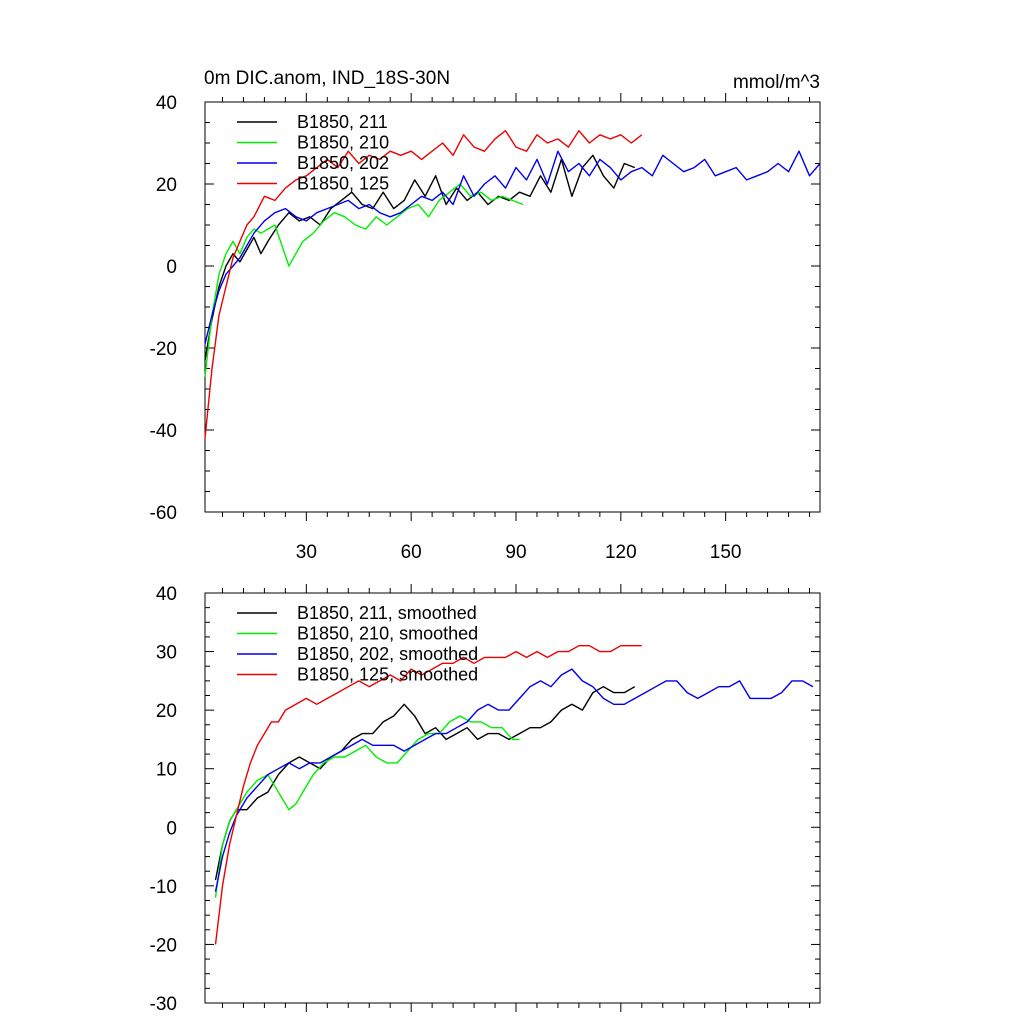  Describe the element at coordinates (306, 552) in the screenshot. I see `x-tick-label: 30` at that location.